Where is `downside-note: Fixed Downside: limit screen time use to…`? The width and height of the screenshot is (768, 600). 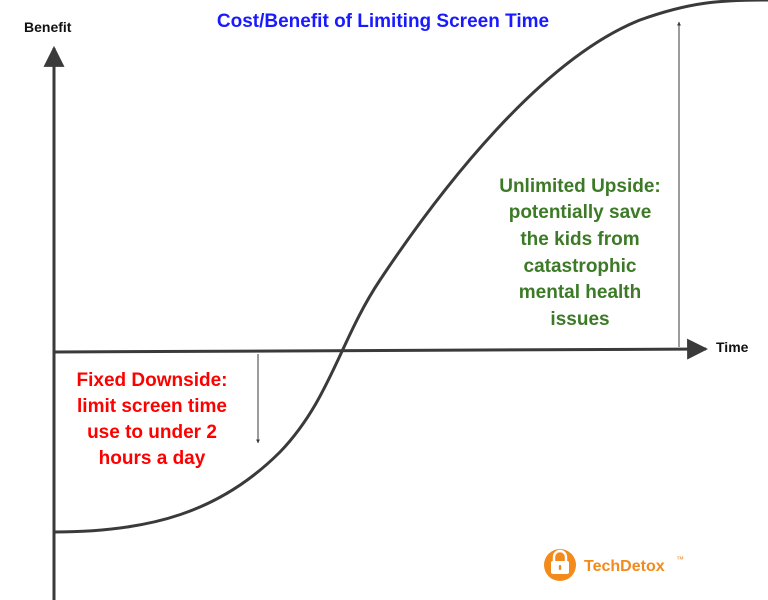
downside-note: Fixed Downside: limit screen time use to… is located at coordinates (152, 419).